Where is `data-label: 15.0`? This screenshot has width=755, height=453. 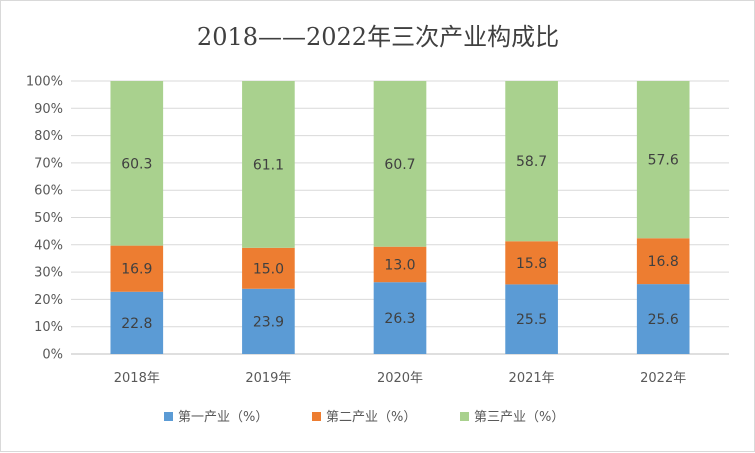
data-label: 15.0 is located at coordinates (268, 269).